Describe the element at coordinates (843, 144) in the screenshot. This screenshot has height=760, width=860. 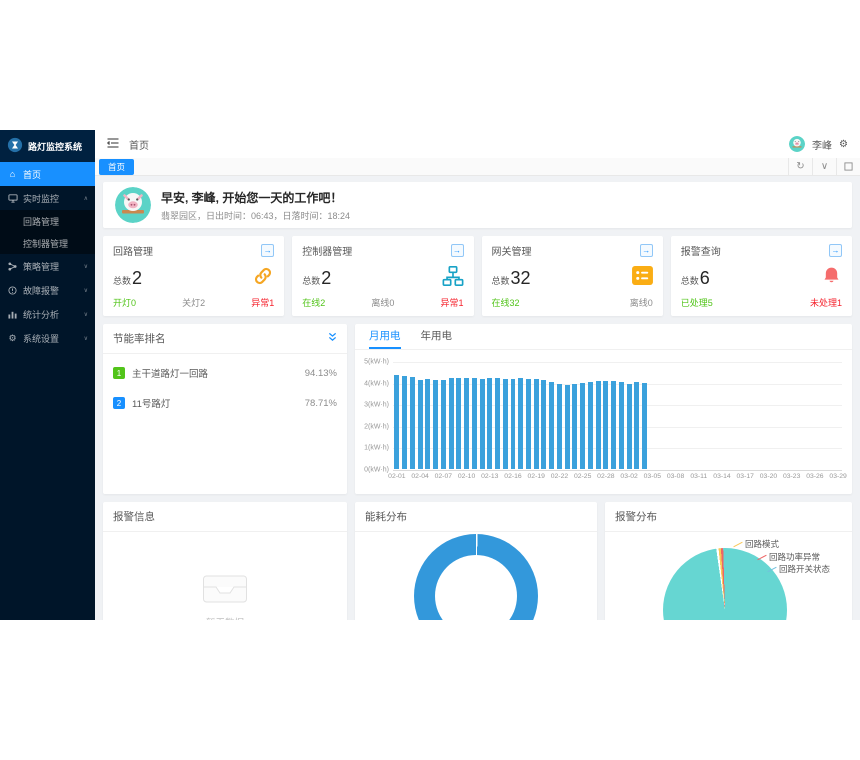
I see `gear-icon: ⚙` at that location.